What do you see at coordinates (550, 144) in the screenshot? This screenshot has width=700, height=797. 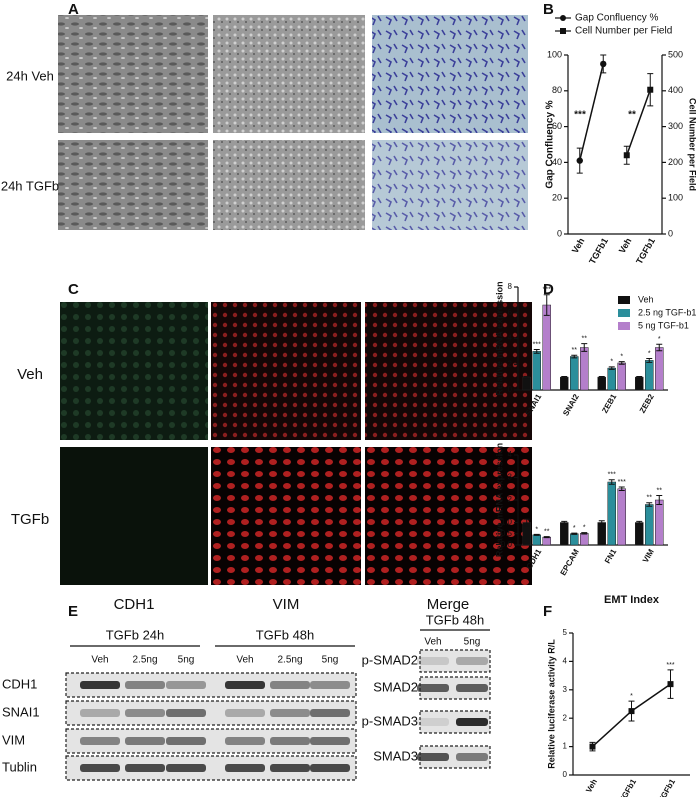 I see `y-axis-label: Gap Confluency %` at bounding box center [550, 144].